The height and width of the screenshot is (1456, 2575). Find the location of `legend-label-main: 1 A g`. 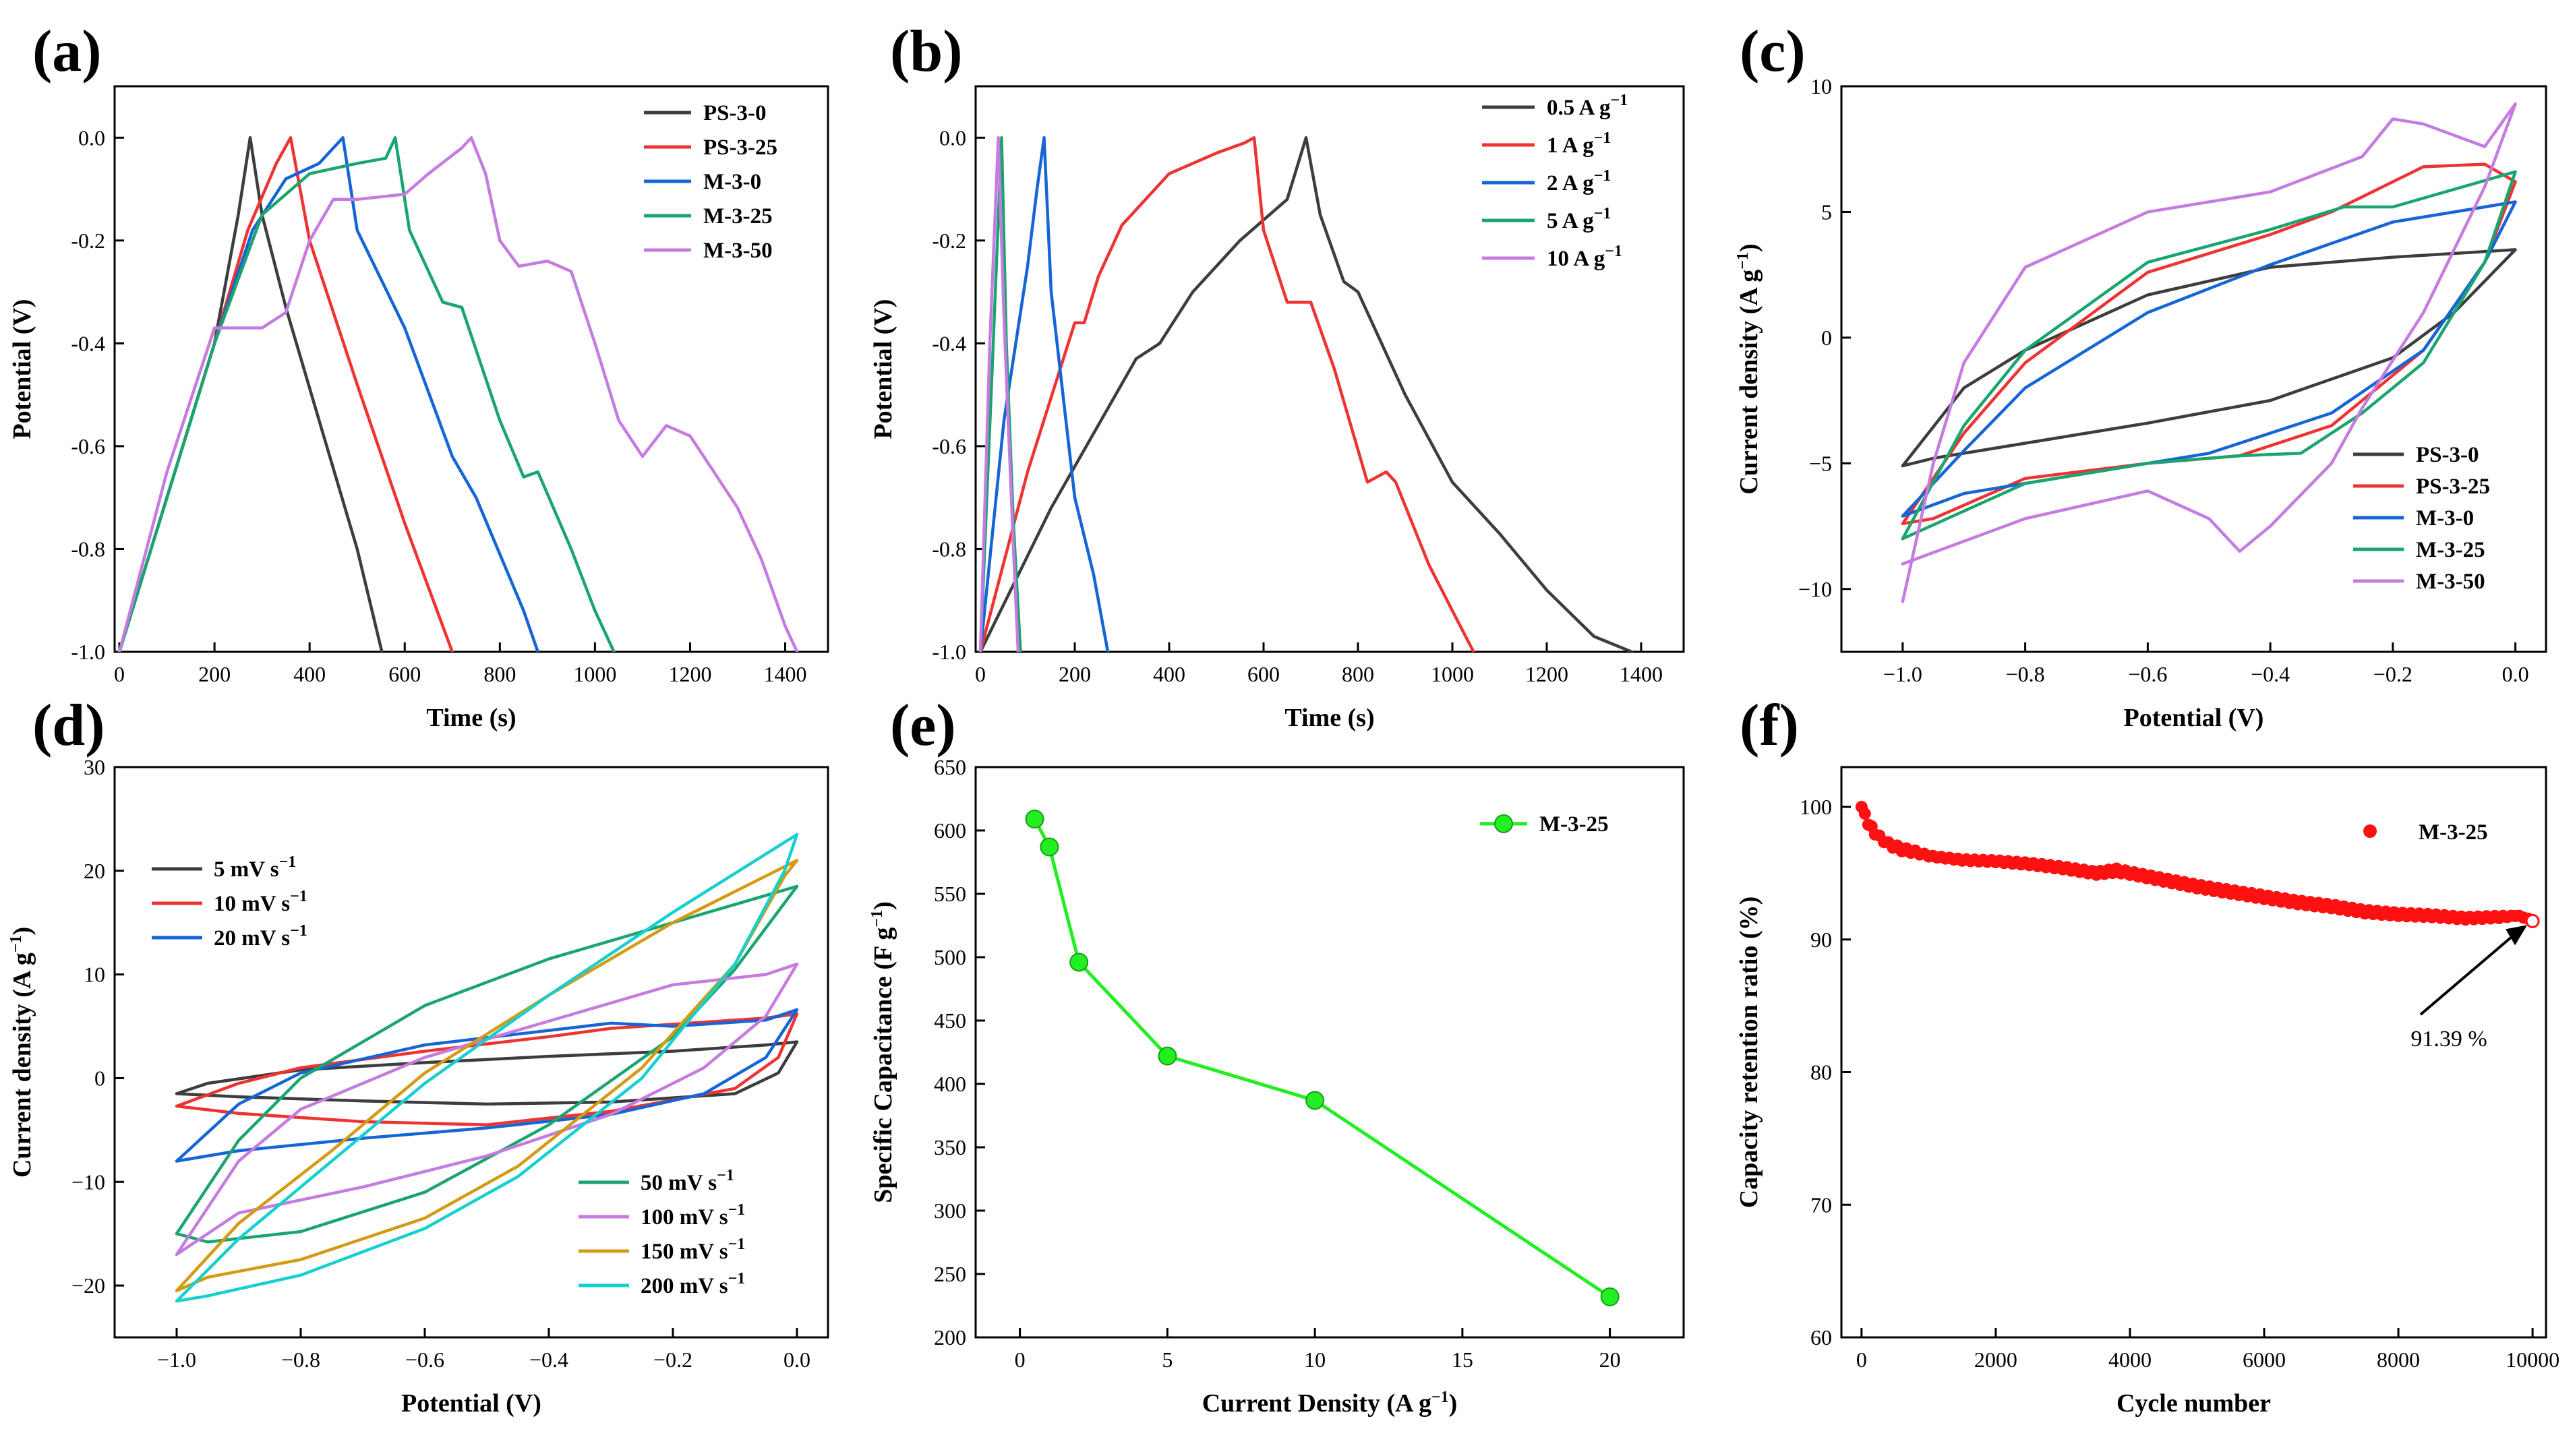

legend-label-main: 1 A g is located at coordinates (1570, 145).